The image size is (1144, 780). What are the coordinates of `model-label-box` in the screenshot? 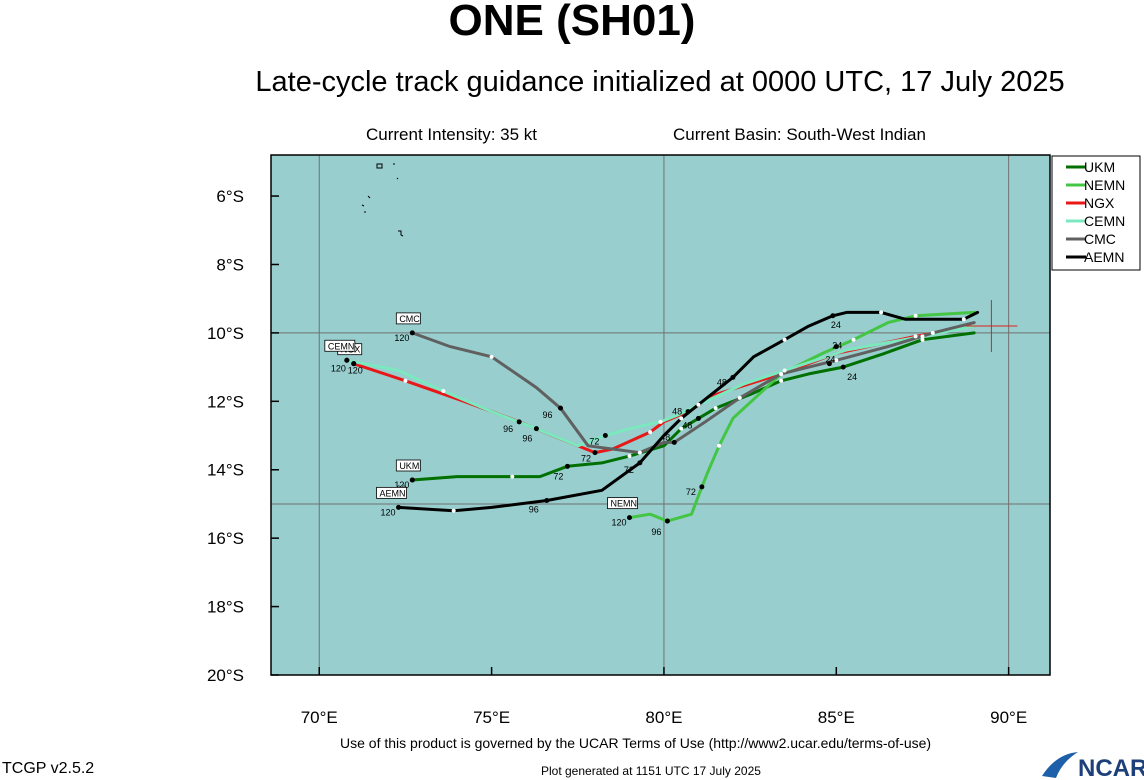 It's located at (391, 492).